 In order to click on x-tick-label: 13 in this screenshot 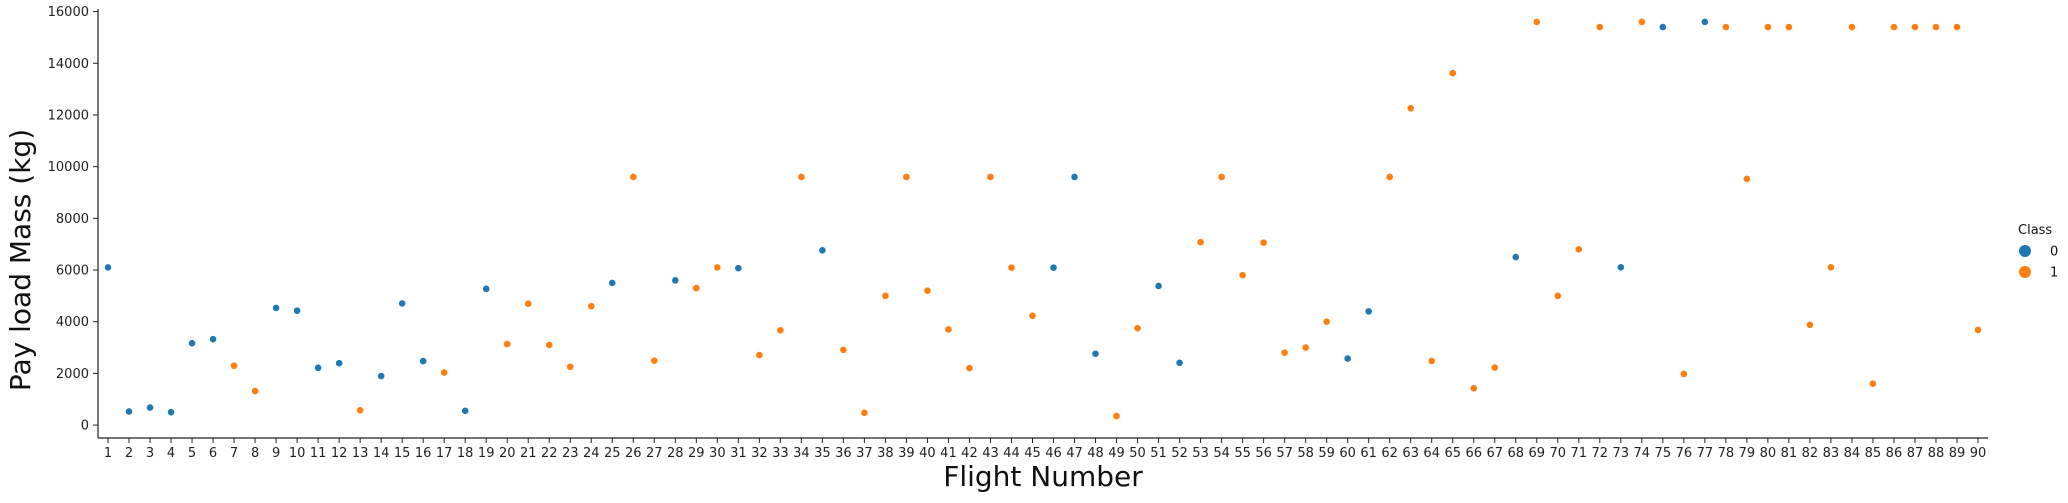, I will do `click(360, 453)`.